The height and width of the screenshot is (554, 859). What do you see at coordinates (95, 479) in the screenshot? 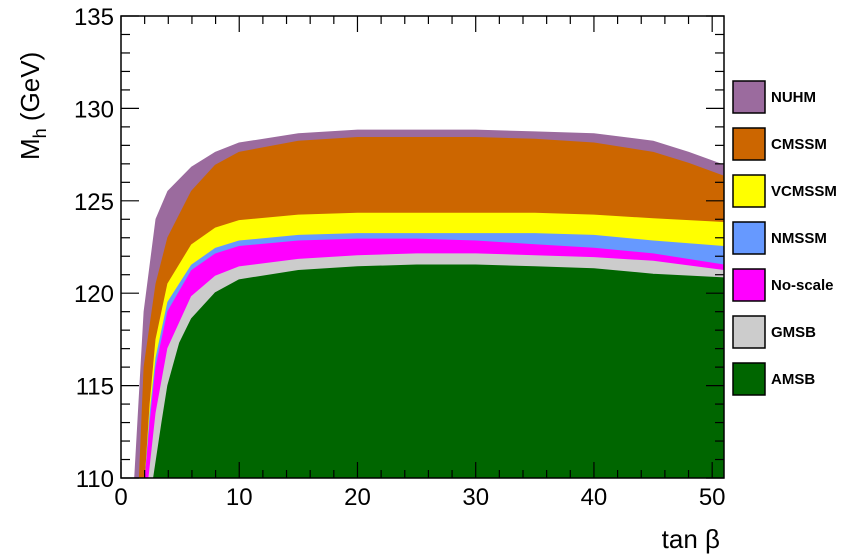
I see `y-tick-label: 110` at bounding box center [95, 479].